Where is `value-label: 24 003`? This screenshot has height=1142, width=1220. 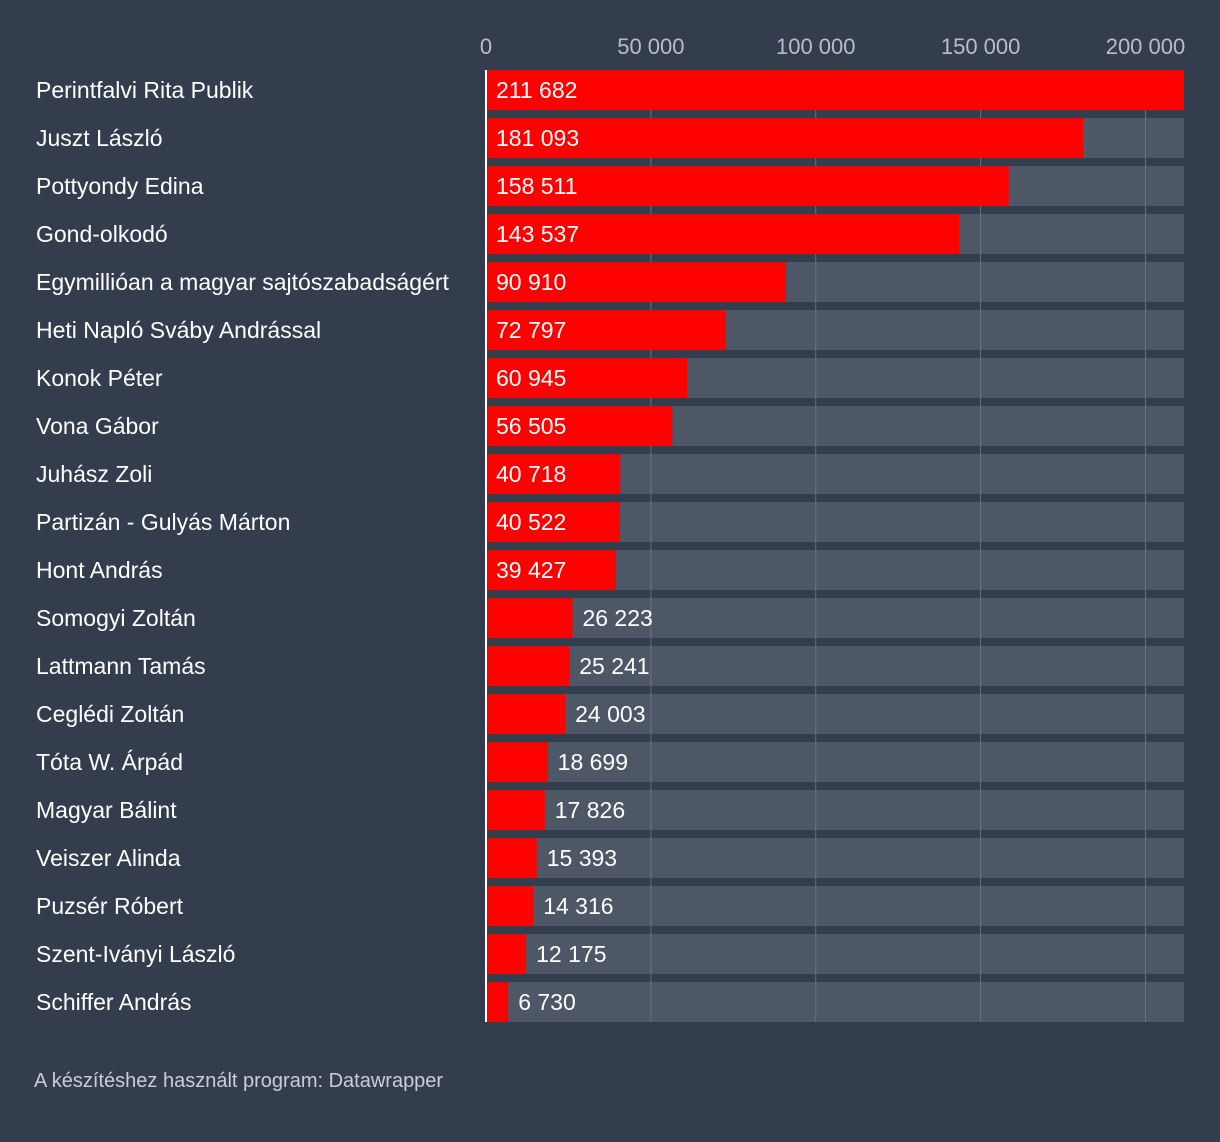
value-label: 24 003 is located at coordinates (610, 714).